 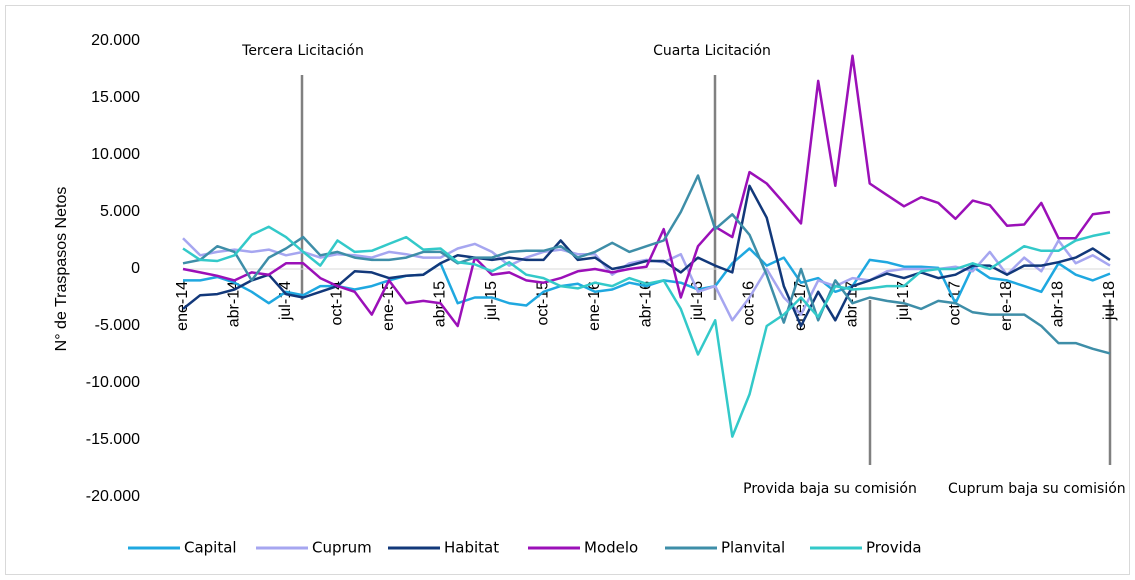 What do you see at coordinates (753, 548) in the screenshot?
I see `legend-label: Planvital` at bounding box center [753, 548].